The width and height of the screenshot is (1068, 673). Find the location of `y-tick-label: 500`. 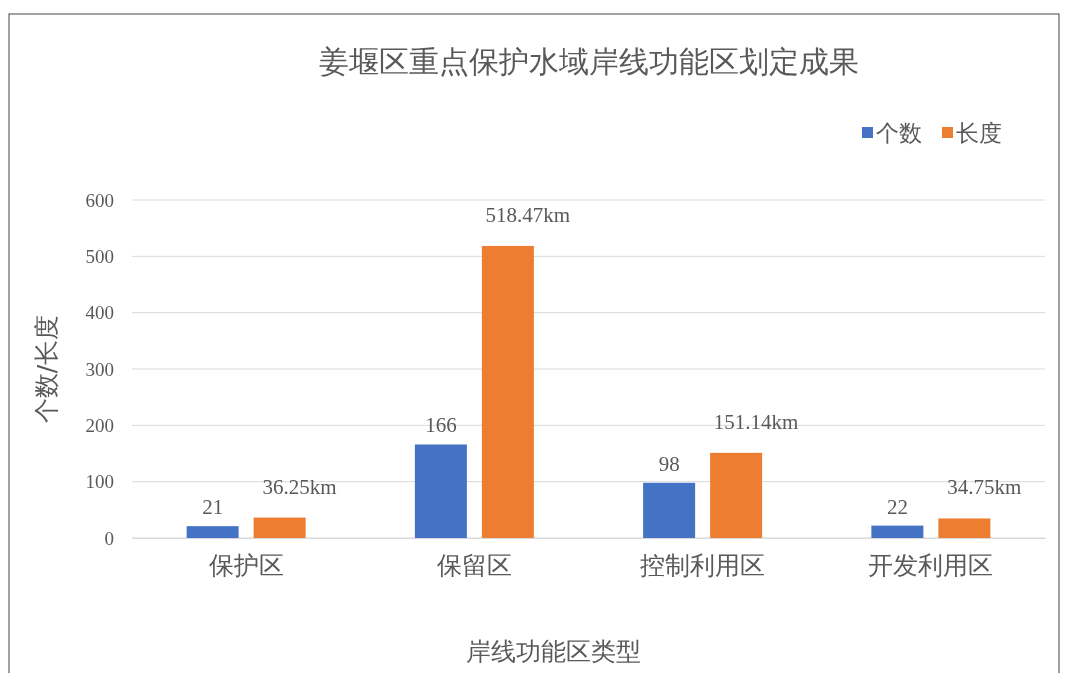

y-tick-label: 500 is located at coordinates (99, 256).